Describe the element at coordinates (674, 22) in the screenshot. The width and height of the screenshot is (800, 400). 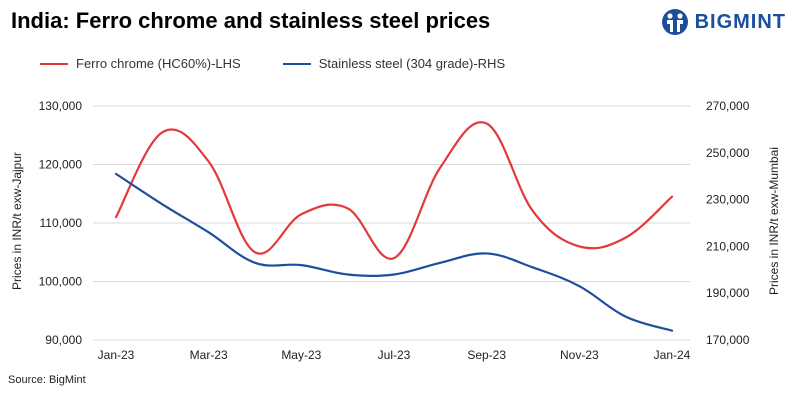
I see `bigmint-logo-icon` at that location.